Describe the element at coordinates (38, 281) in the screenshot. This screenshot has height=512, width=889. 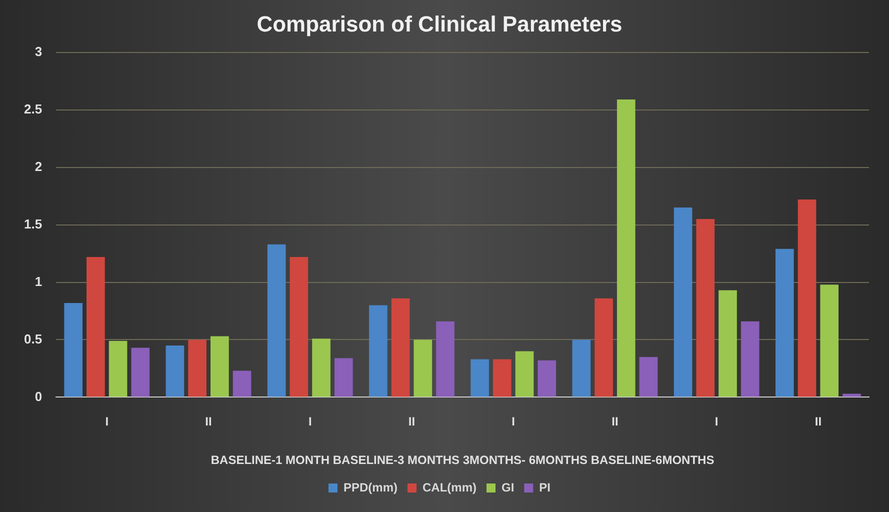
I see `y-tick-label: 1` at that location.